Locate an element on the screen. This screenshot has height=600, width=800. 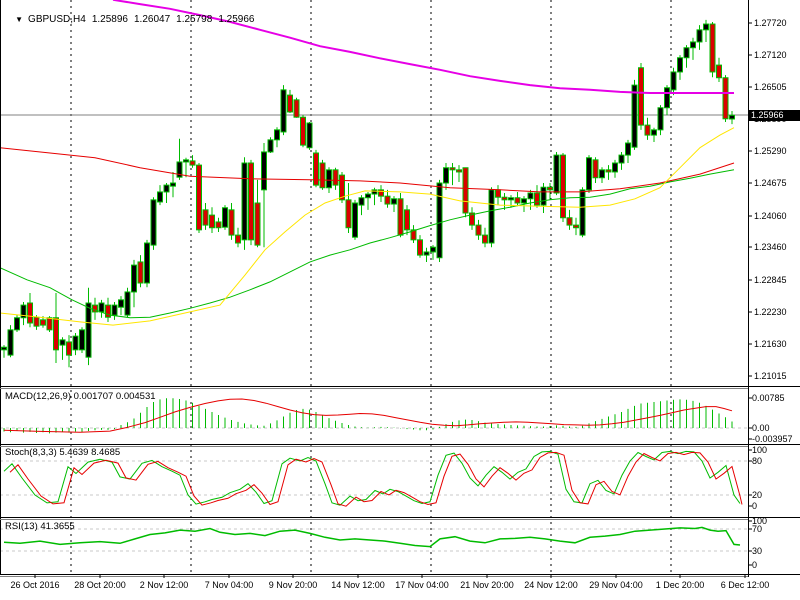
macd-indicator-label: MACD(12,26,9) 0.001707 0.004531 is located at coordinates (80, 396).